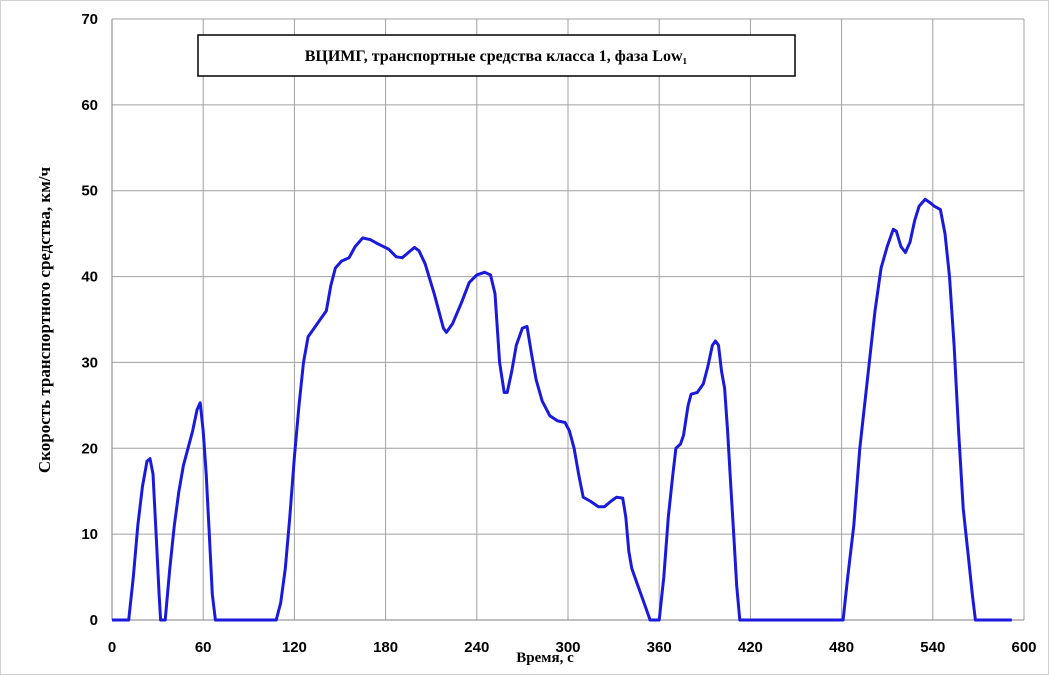 This screenshot has width=1049, height=675. Describe the element at coordinates (44, 319) in the screenshot. I see `y-axis-label: Скорость транспортного средства, км/ч` at that location.